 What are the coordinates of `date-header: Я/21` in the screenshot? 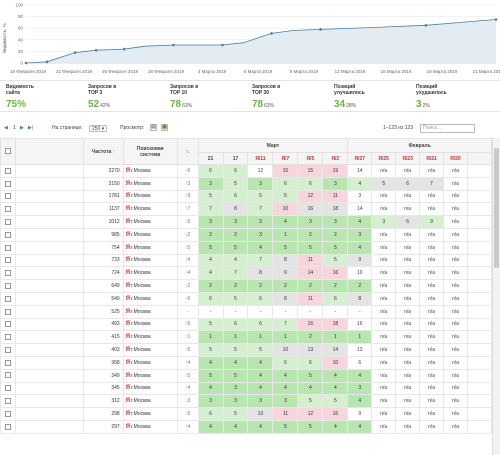 It's located at (431, 158).